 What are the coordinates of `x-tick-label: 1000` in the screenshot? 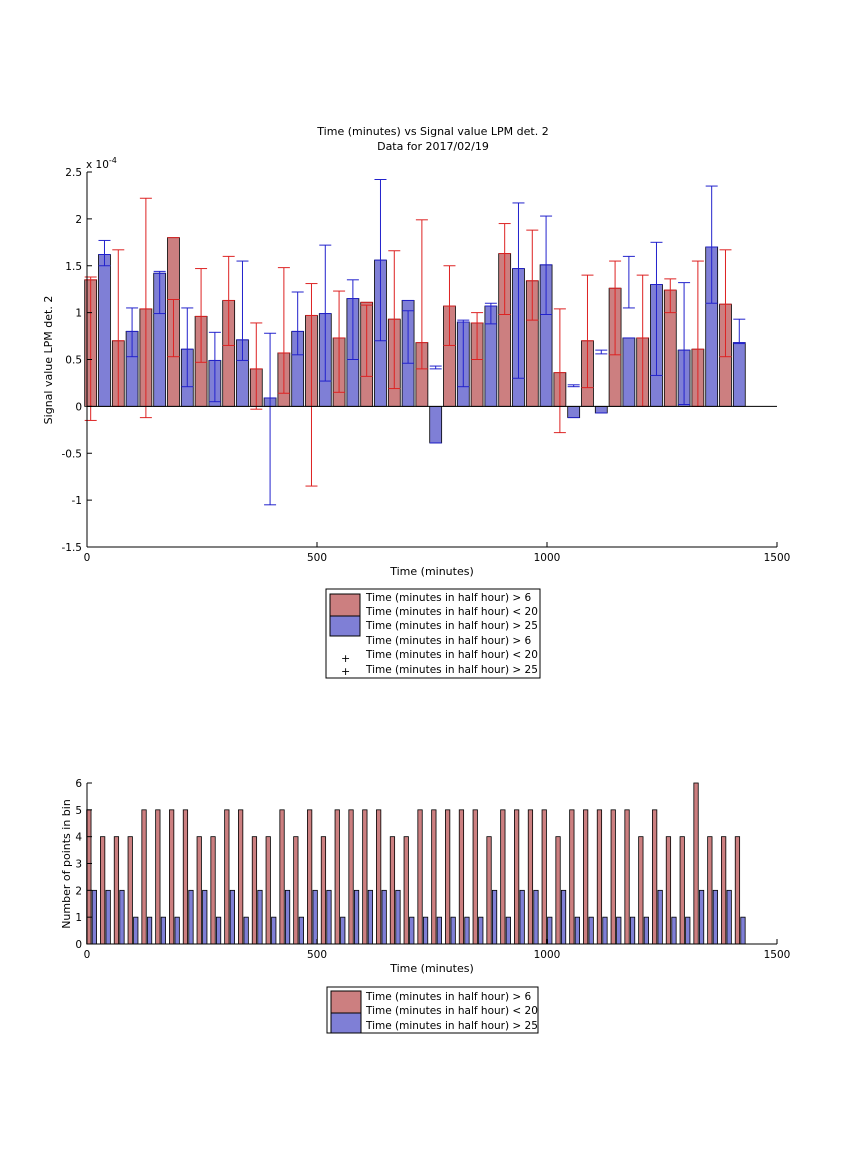 It's located at (547, 558).